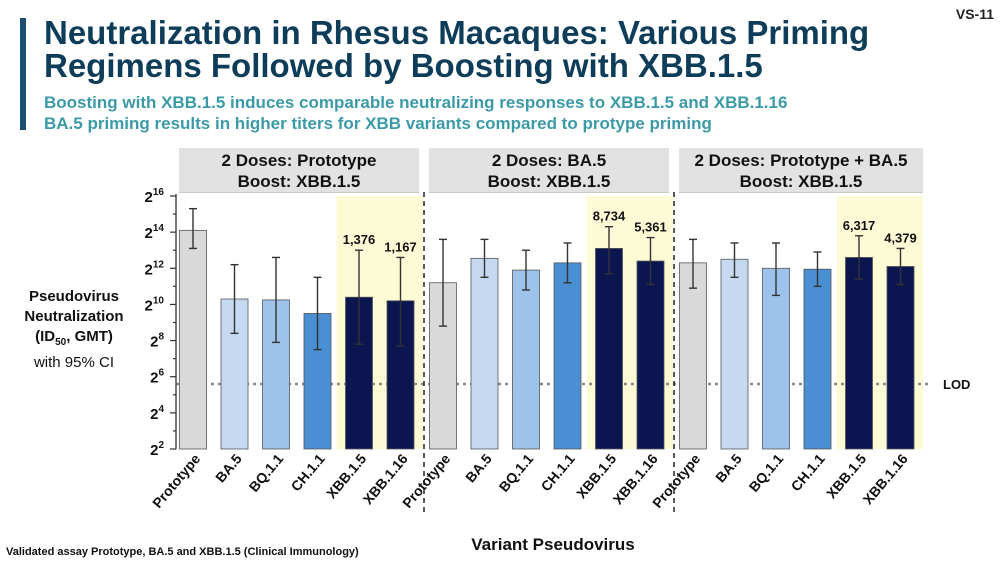  I want to click on x-tick-label-panel-3-xbb-1-16: XBB.1.16, so click(885, 478).